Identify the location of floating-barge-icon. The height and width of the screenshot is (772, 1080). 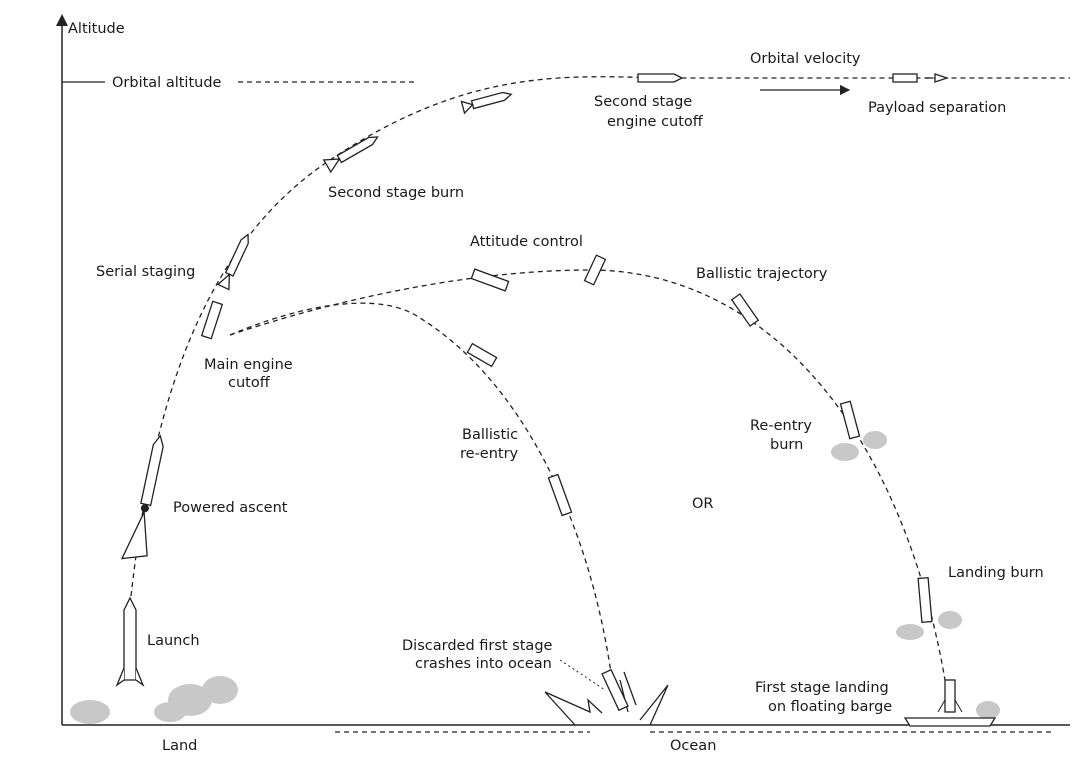
(950, 703).